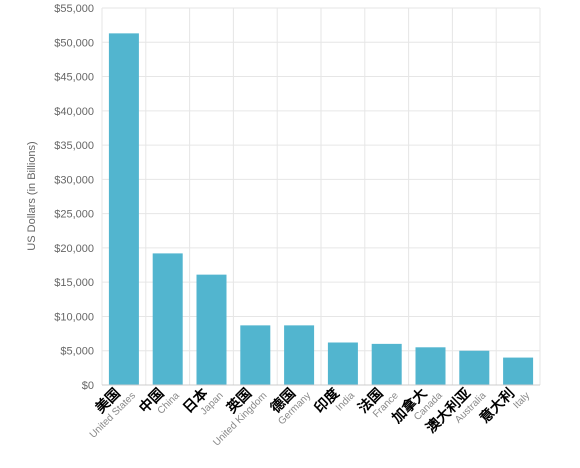 This screenshot has width=580, height=468. Describe the element at coordinates (74, 9) in the screenshot. I see `y-tick-label: $55,000` at that location.